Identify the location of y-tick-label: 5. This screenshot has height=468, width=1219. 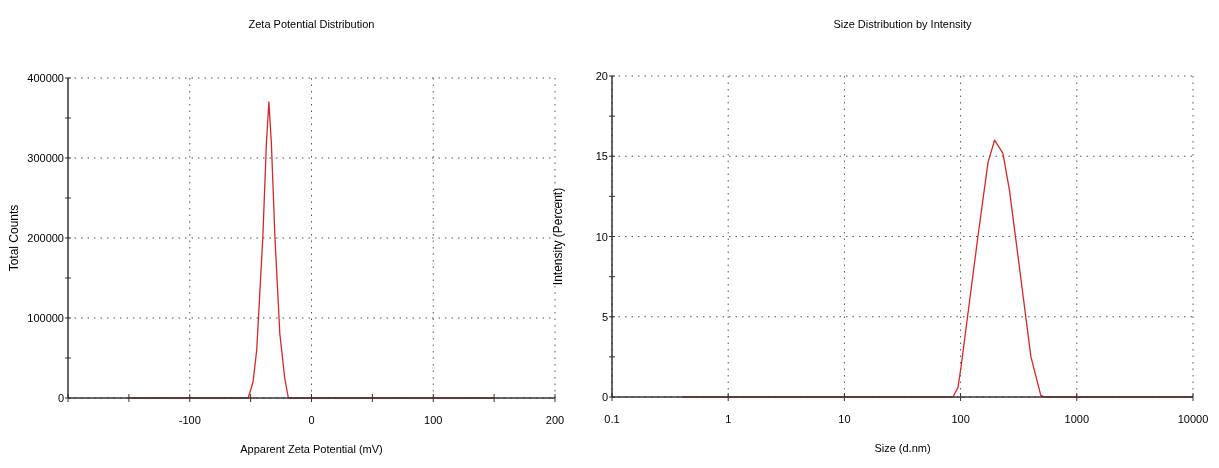
(604, 316).